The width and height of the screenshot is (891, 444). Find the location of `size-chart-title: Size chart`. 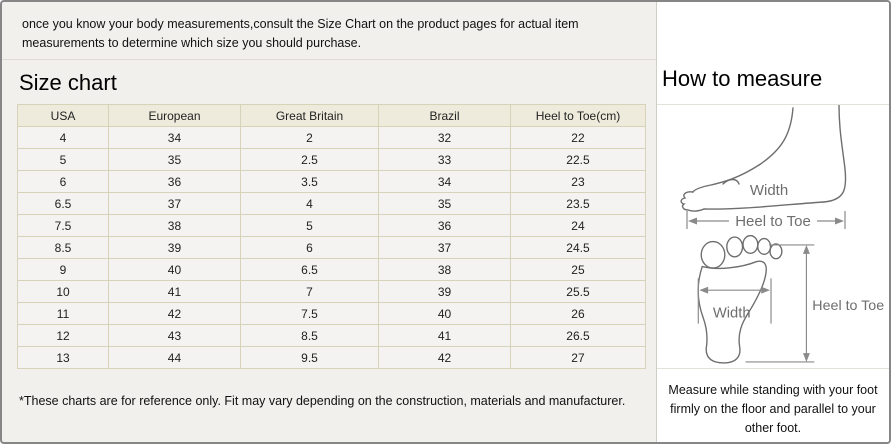

size-chart-title: Size chart is located at coordinates (68, 82).